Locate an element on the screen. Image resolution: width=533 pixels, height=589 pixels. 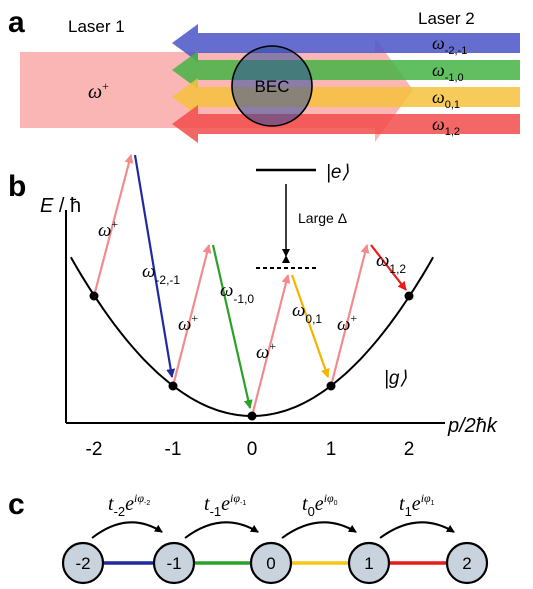
laser2-label: Laser 2 is located at coordinates (446, 18).